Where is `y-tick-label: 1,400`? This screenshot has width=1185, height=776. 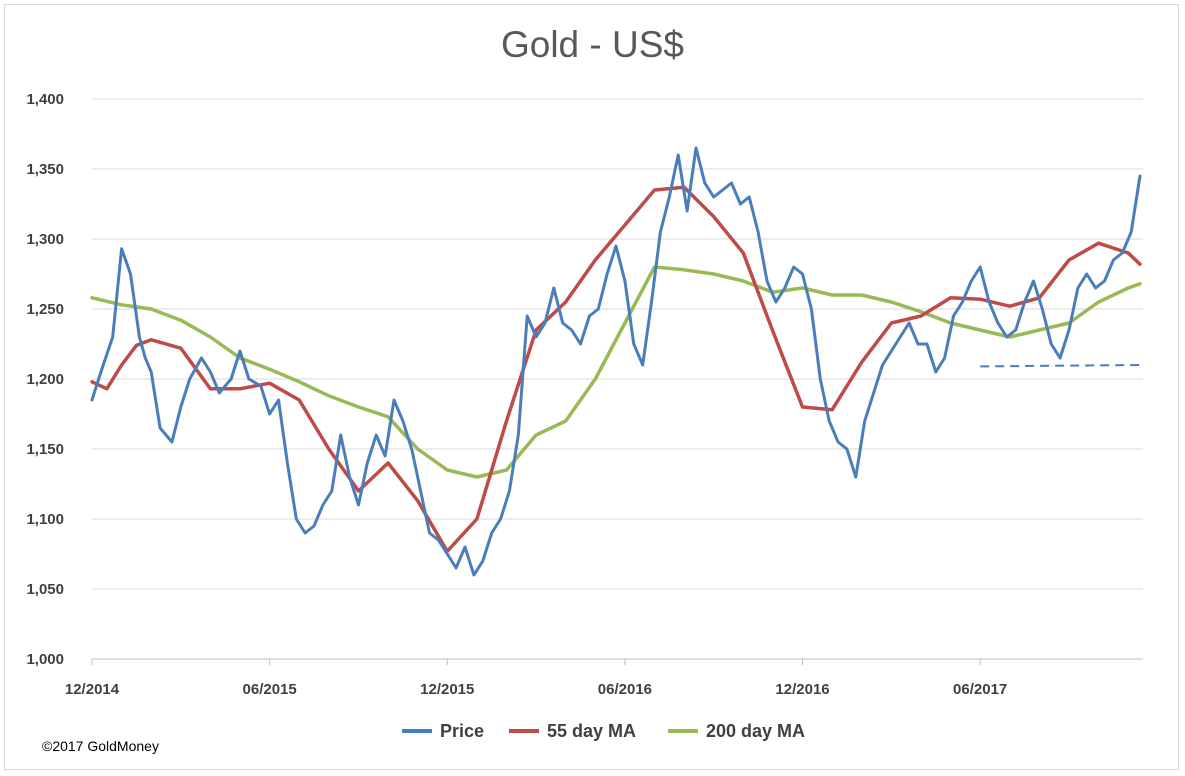
y-tick-label: 1,400 is located at coordinates (45, 99).